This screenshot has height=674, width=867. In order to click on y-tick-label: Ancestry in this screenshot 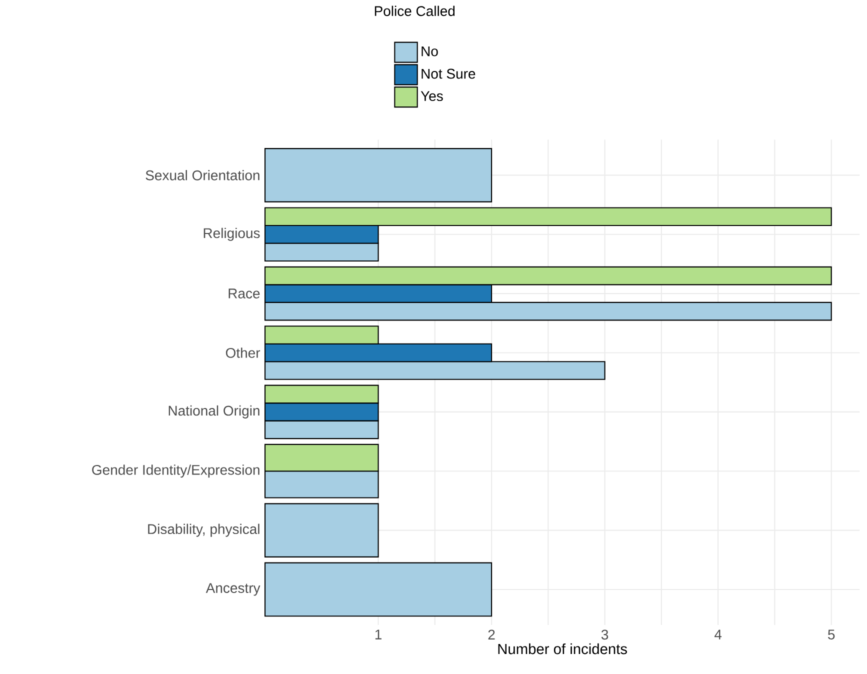, I will do `click(233, 589)`.